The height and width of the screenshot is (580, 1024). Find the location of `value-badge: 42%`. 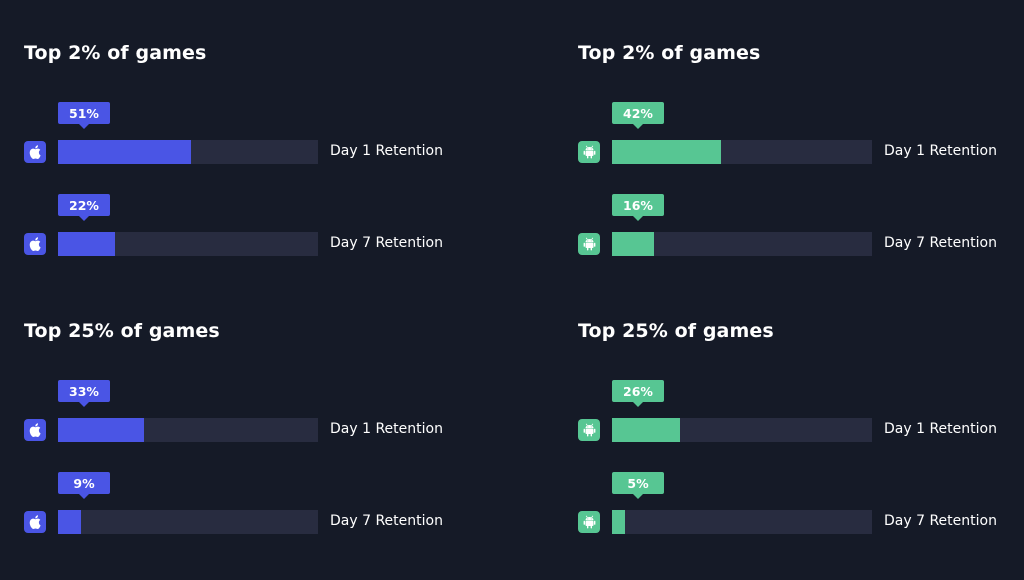

value-badge: 42% is located at coordinates (638, 115).